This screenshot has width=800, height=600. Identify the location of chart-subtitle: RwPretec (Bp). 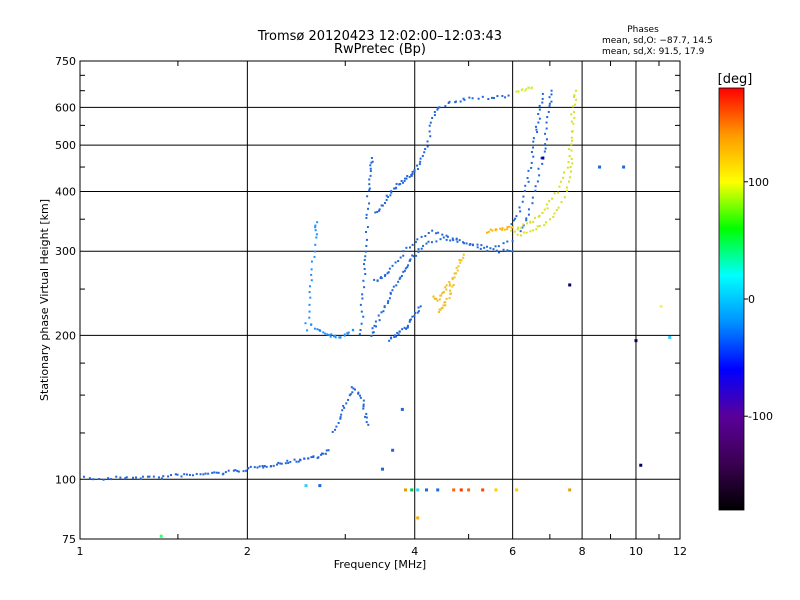
(380, 49).